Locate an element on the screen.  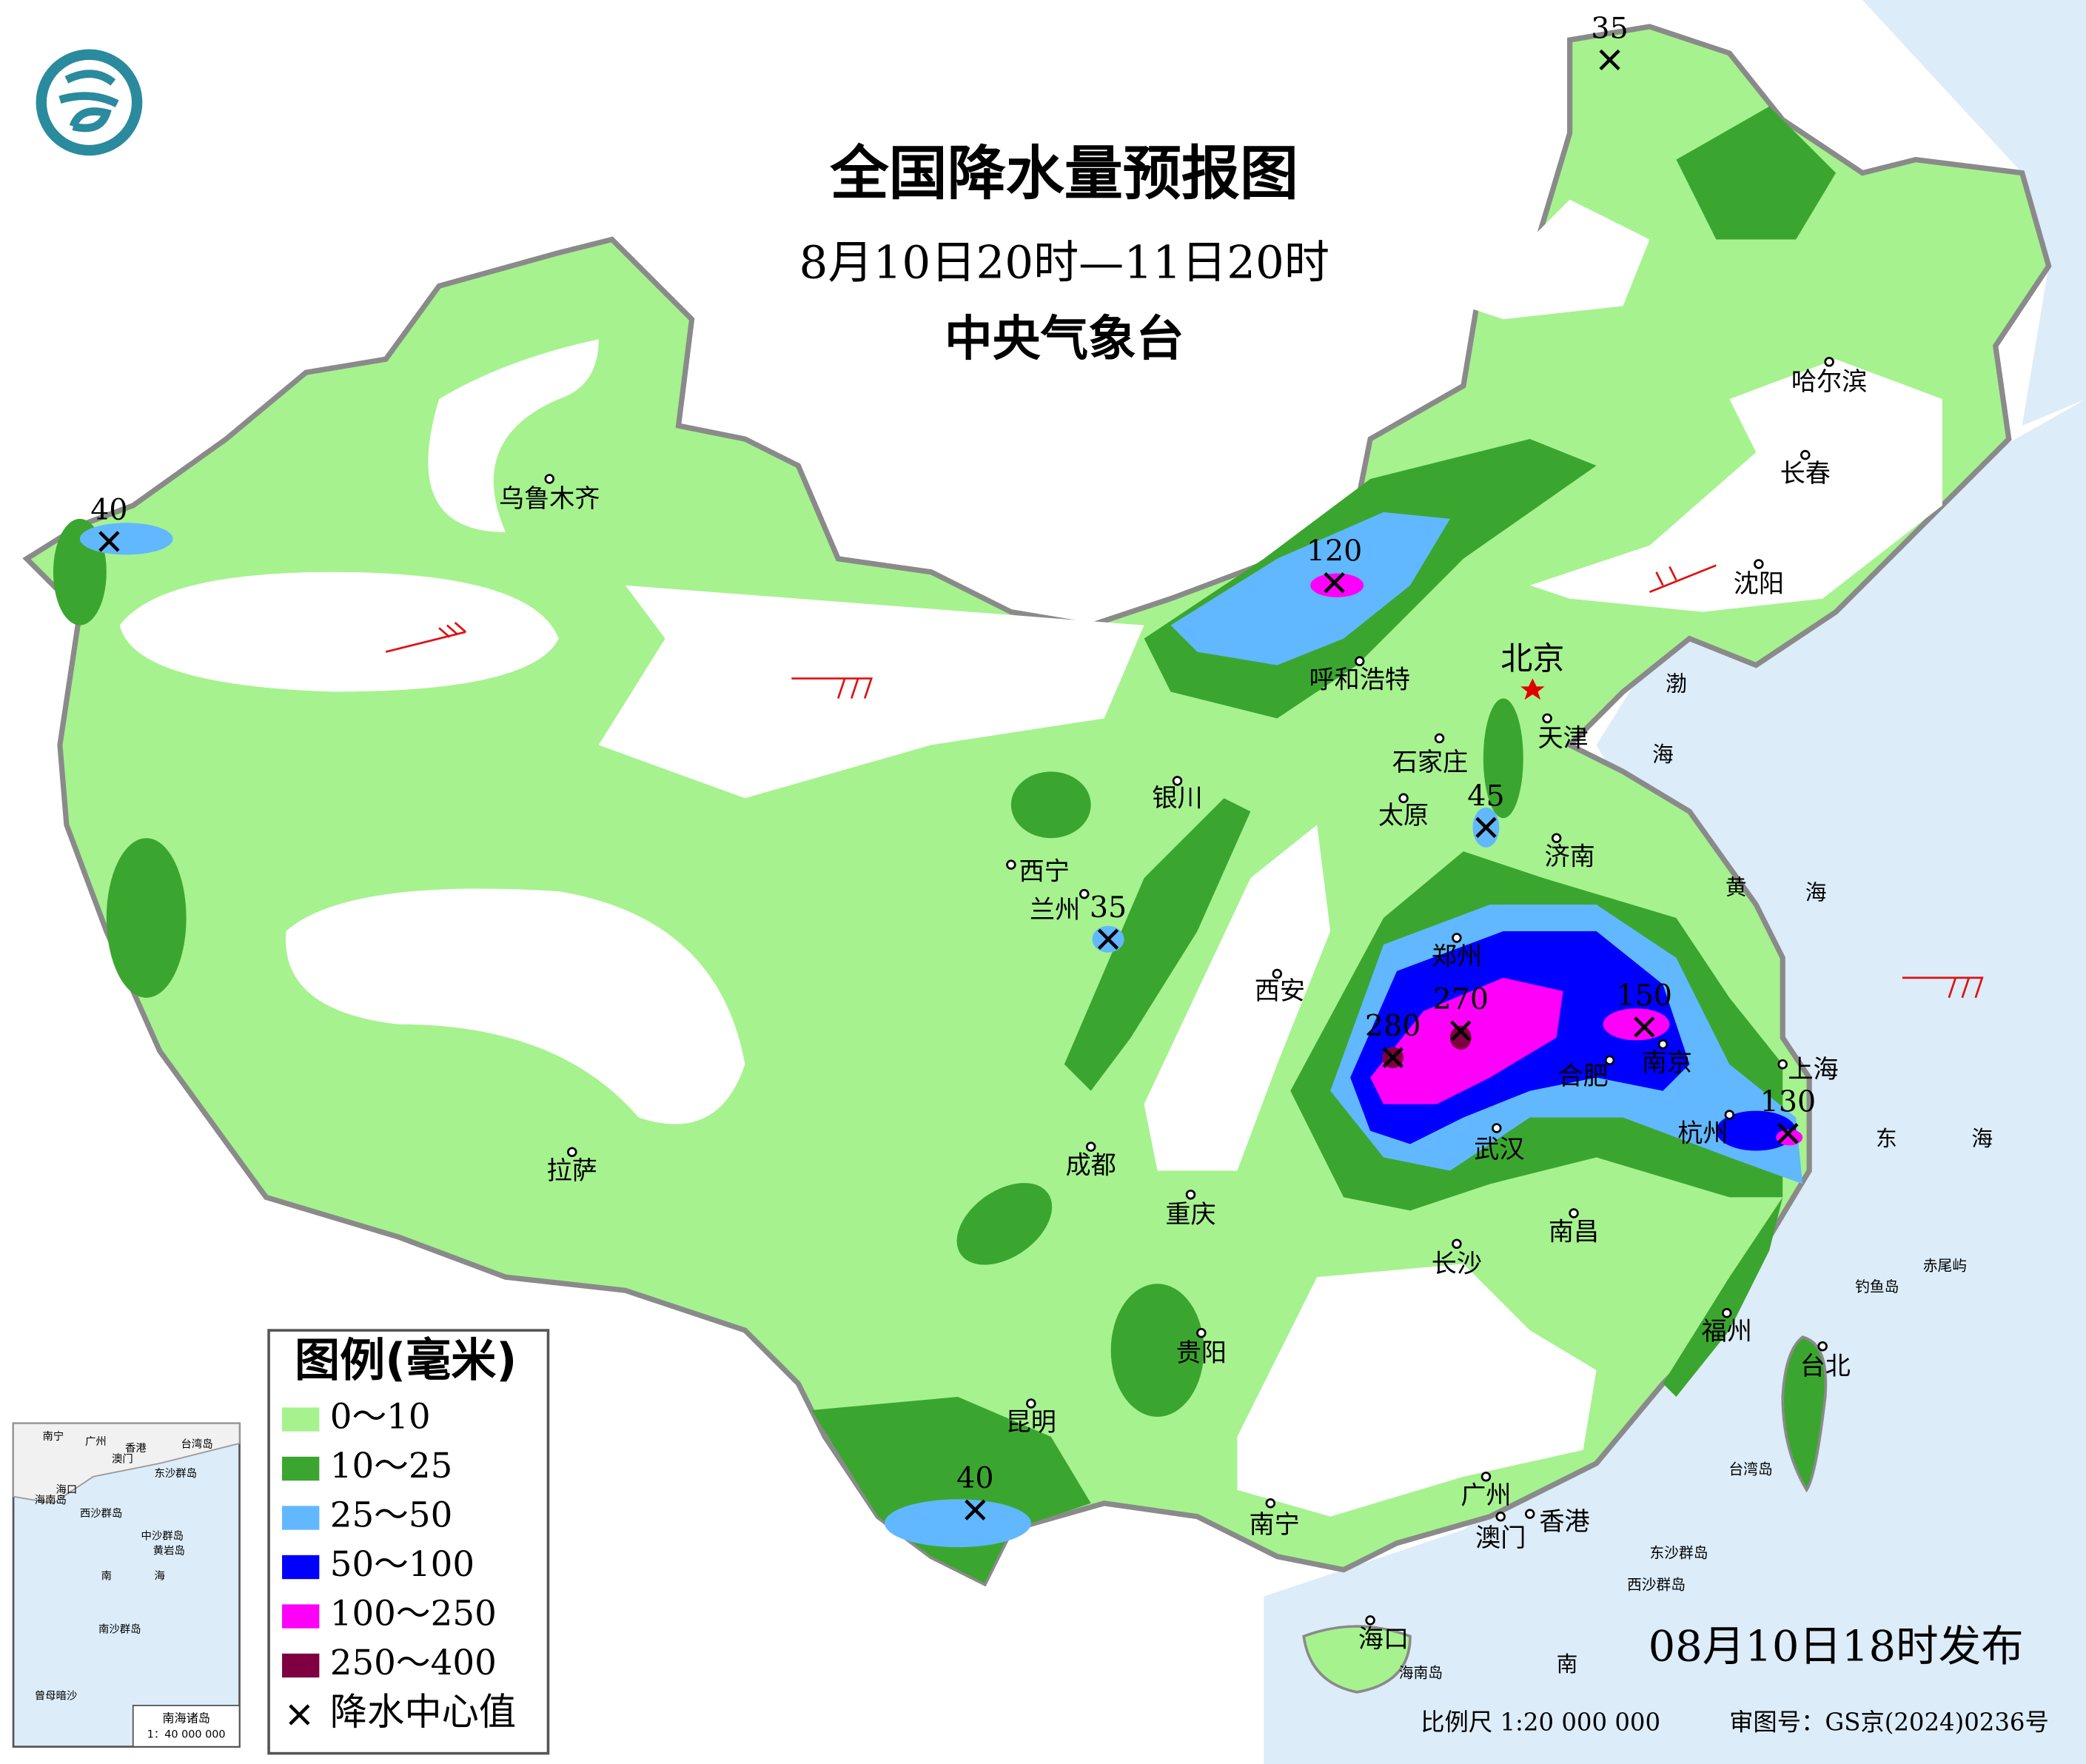
legend-label: 25～50 is located at coordinates (391, 1516).